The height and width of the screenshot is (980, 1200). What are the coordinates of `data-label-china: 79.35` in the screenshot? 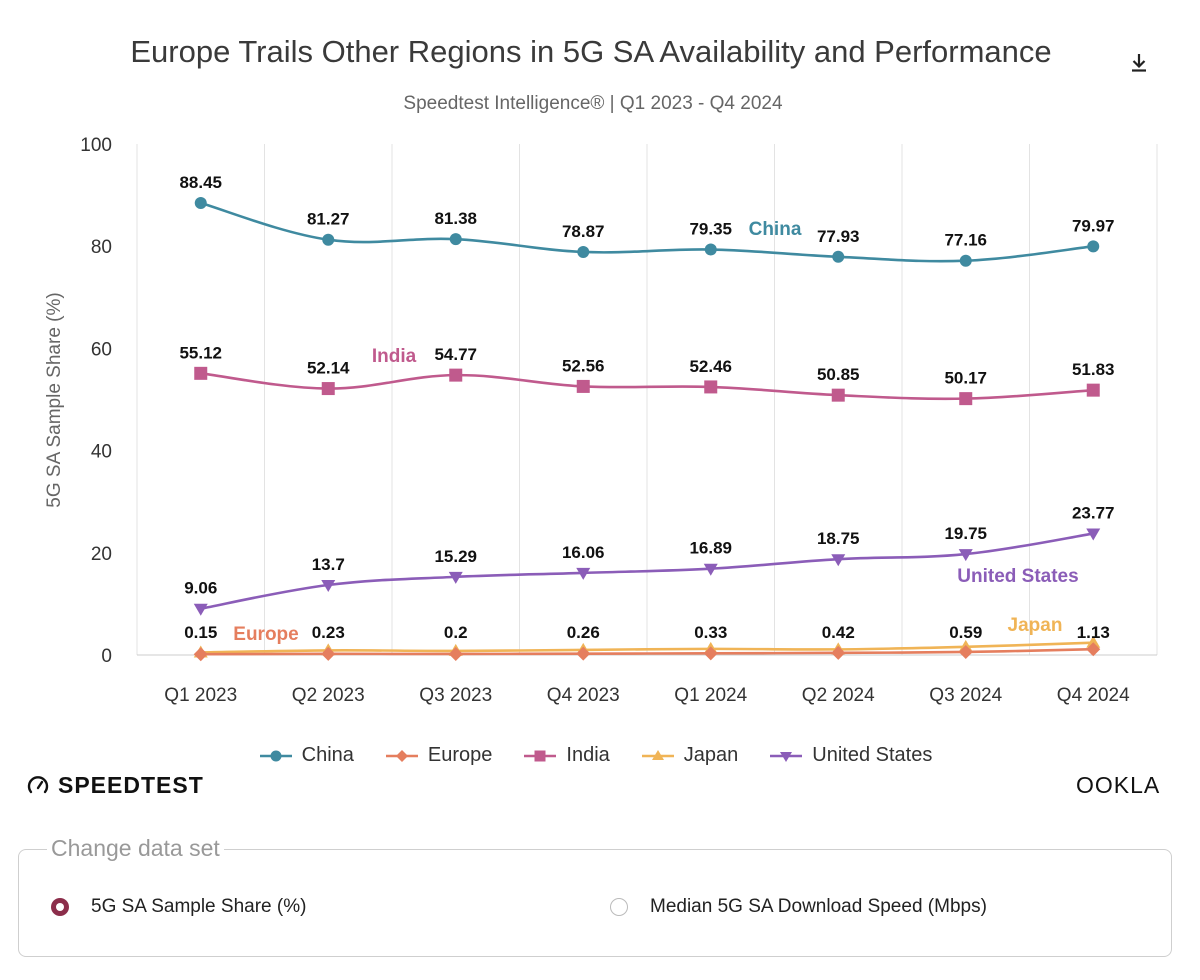 It's located at (710, 229).